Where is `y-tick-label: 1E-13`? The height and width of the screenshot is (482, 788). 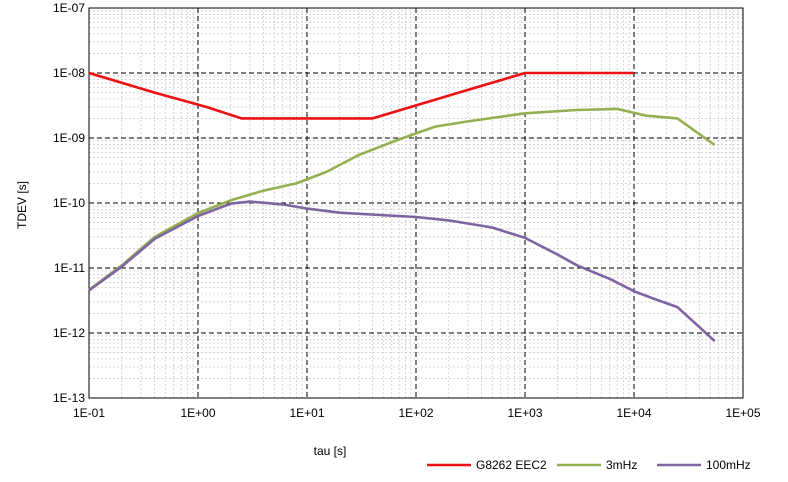 y-tick-label: 1E-13 is located at coordinates (69, 398).